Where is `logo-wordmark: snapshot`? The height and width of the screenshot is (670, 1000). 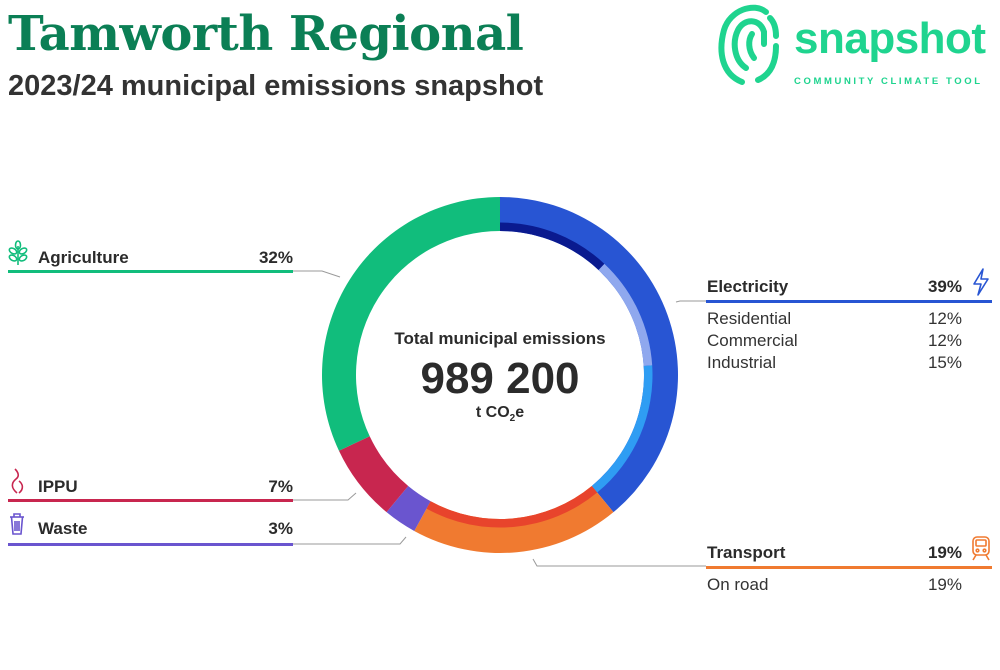 logo-wordmark: snapshot is located at coordinates (890, 38).